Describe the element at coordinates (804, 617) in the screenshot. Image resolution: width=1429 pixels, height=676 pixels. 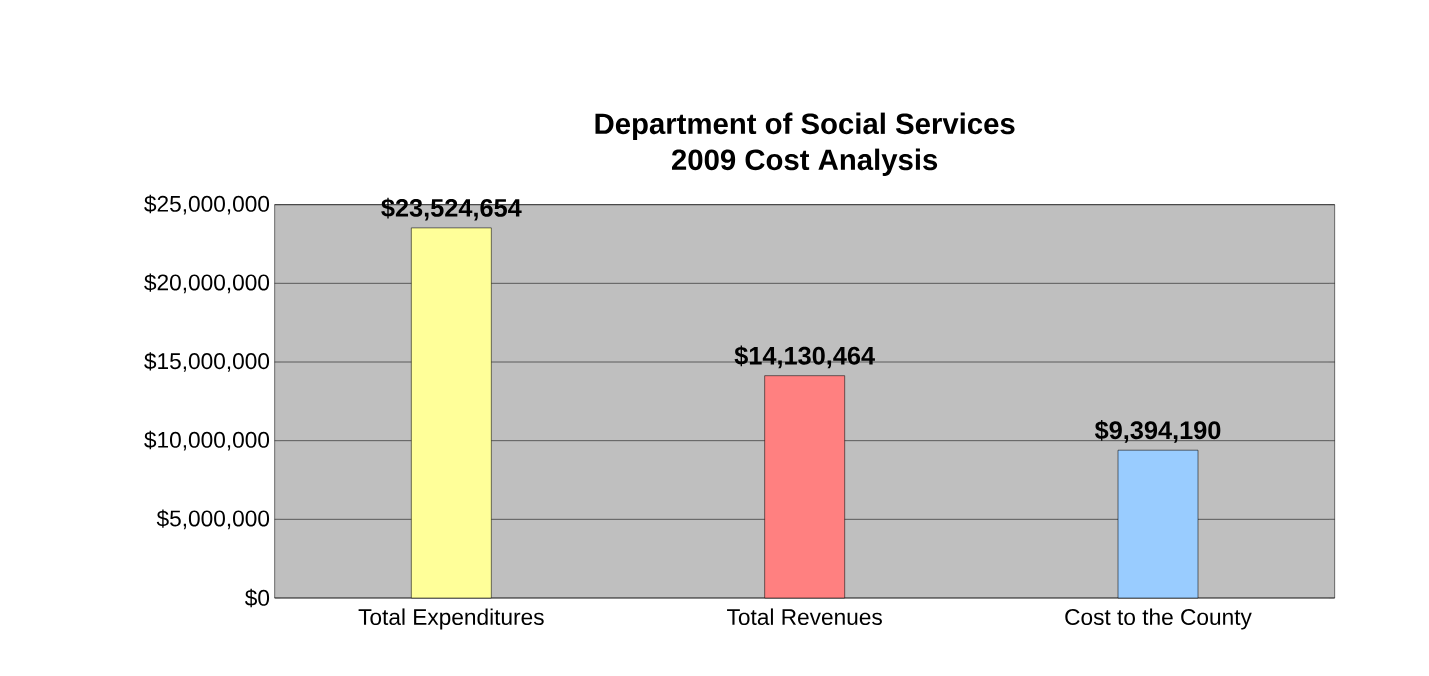
I see `x-tick-label: Total Revenues` at that location.